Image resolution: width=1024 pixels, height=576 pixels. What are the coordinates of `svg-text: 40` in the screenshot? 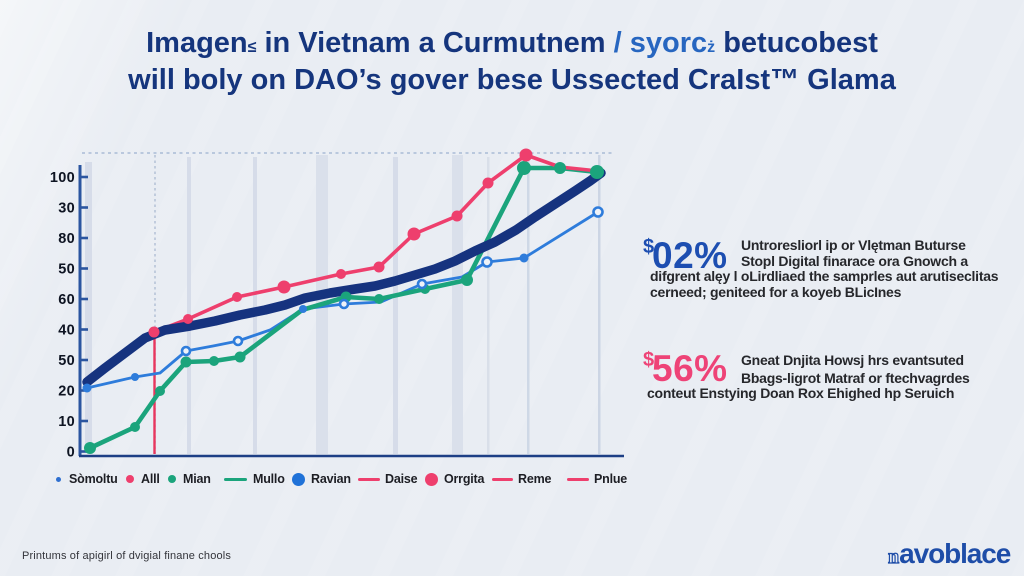 It's located at (66, 331).